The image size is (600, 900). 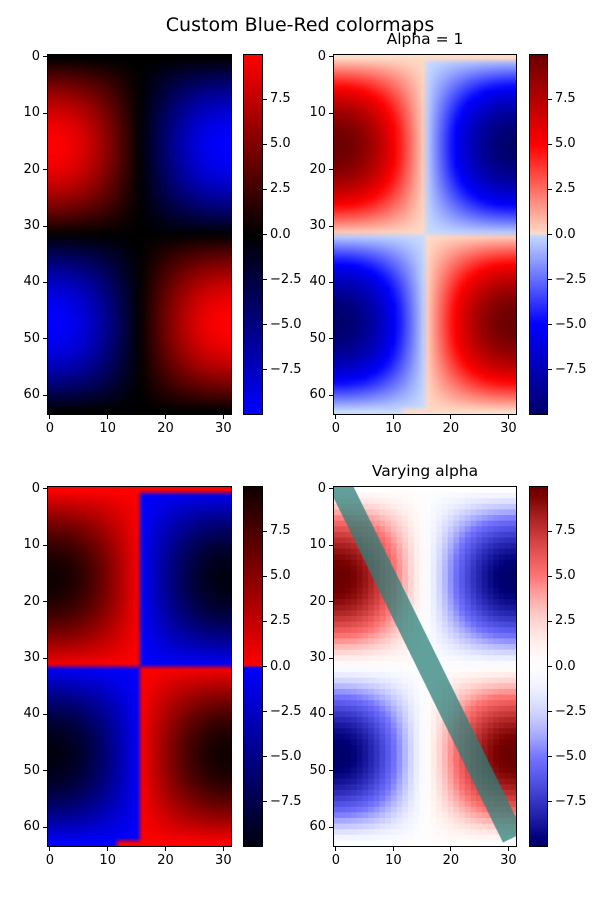 I want to click on colorbar-top-right, so click(x=538, y=234).